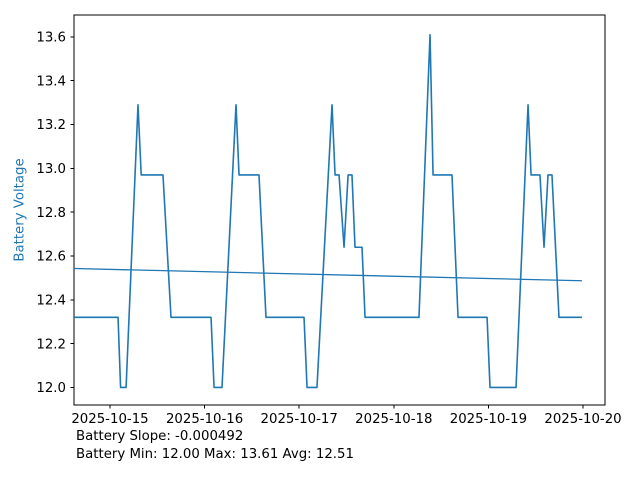 The width and height of the screenshot is (640, 480). What do you see at coordinates (299, 419) in the screenshot?
I see `x-tick-label: 2025-10-17` at bounding box center [299, 419].